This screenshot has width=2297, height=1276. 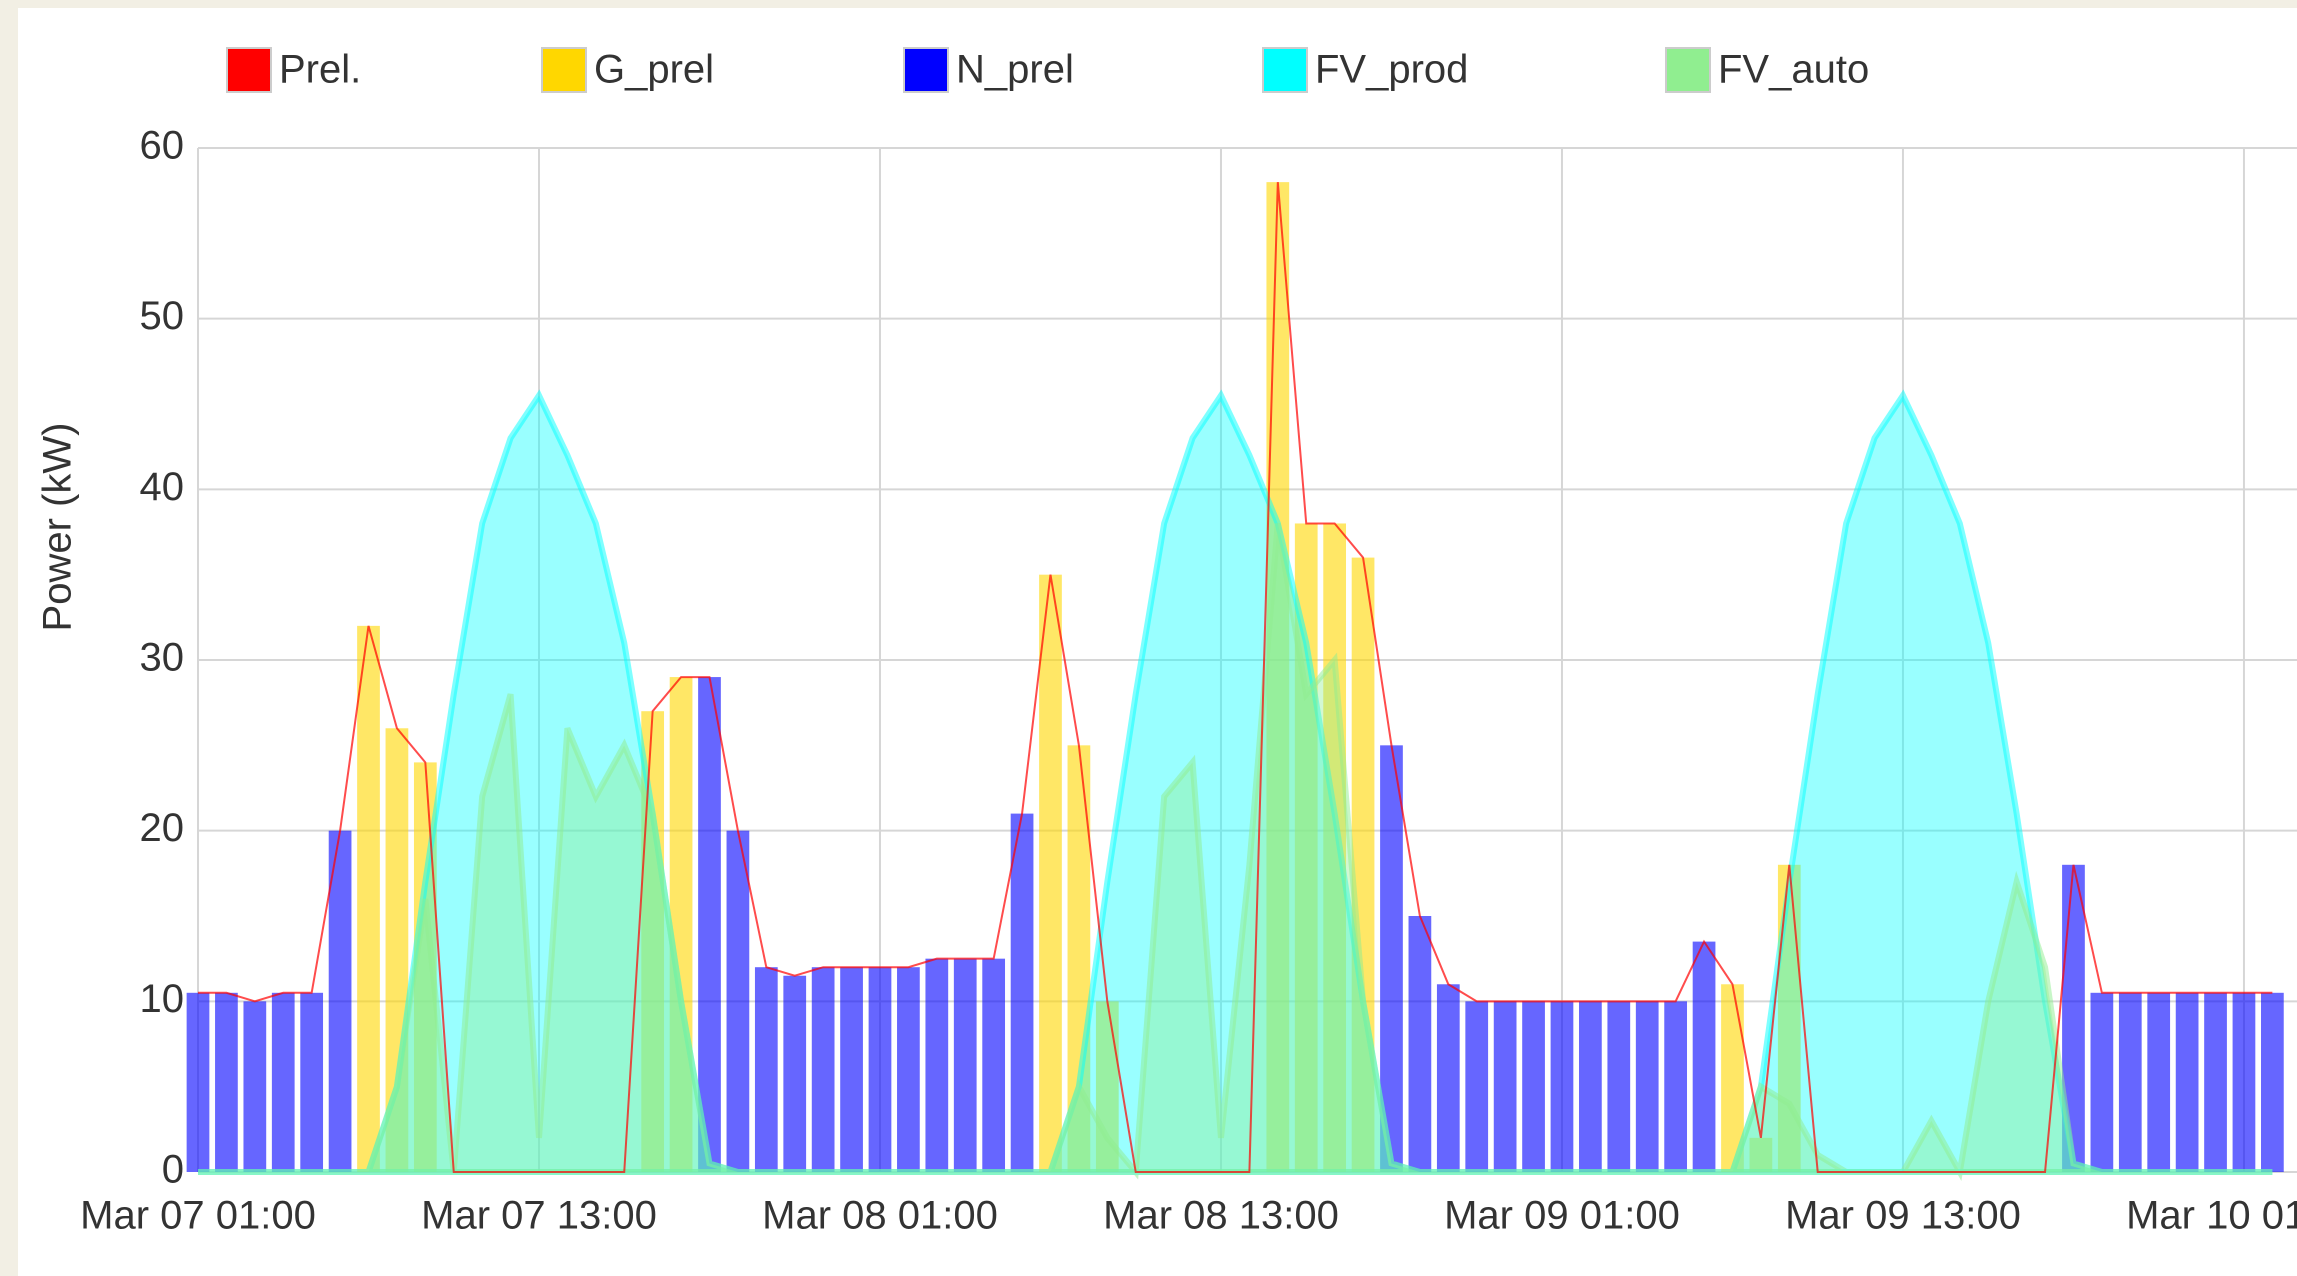 What do you see at coordinates (162, 658) in the screenshot?
I see `y-tick-label: 30` at bounding box center [162, 658].